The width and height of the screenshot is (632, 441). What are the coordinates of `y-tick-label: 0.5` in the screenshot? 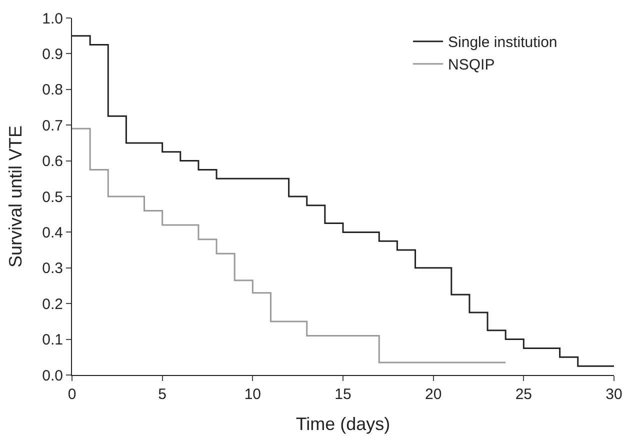 It's located at (52, 197).